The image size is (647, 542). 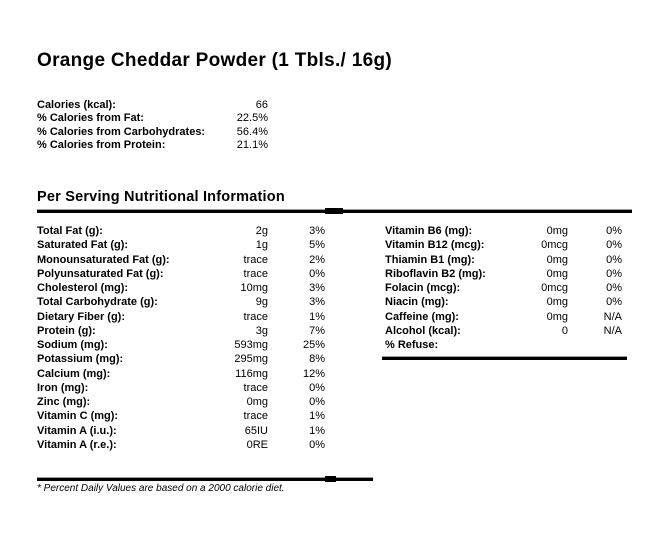 I want to click on nutrient-label: Folacin (mcg):, so click(x=423, y=288).